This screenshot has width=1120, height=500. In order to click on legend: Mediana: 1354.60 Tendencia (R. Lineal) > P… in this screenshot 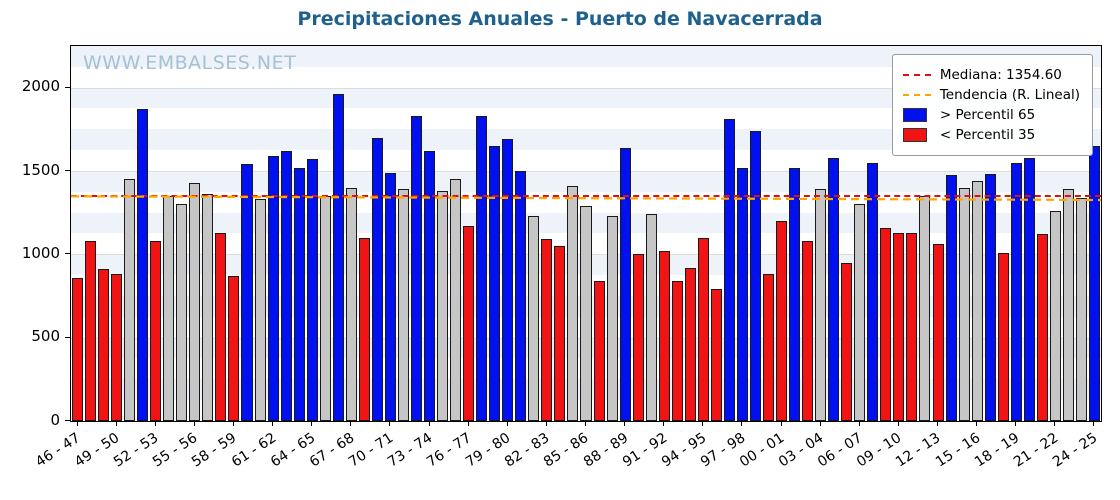, I will do `click(992, 105)`.